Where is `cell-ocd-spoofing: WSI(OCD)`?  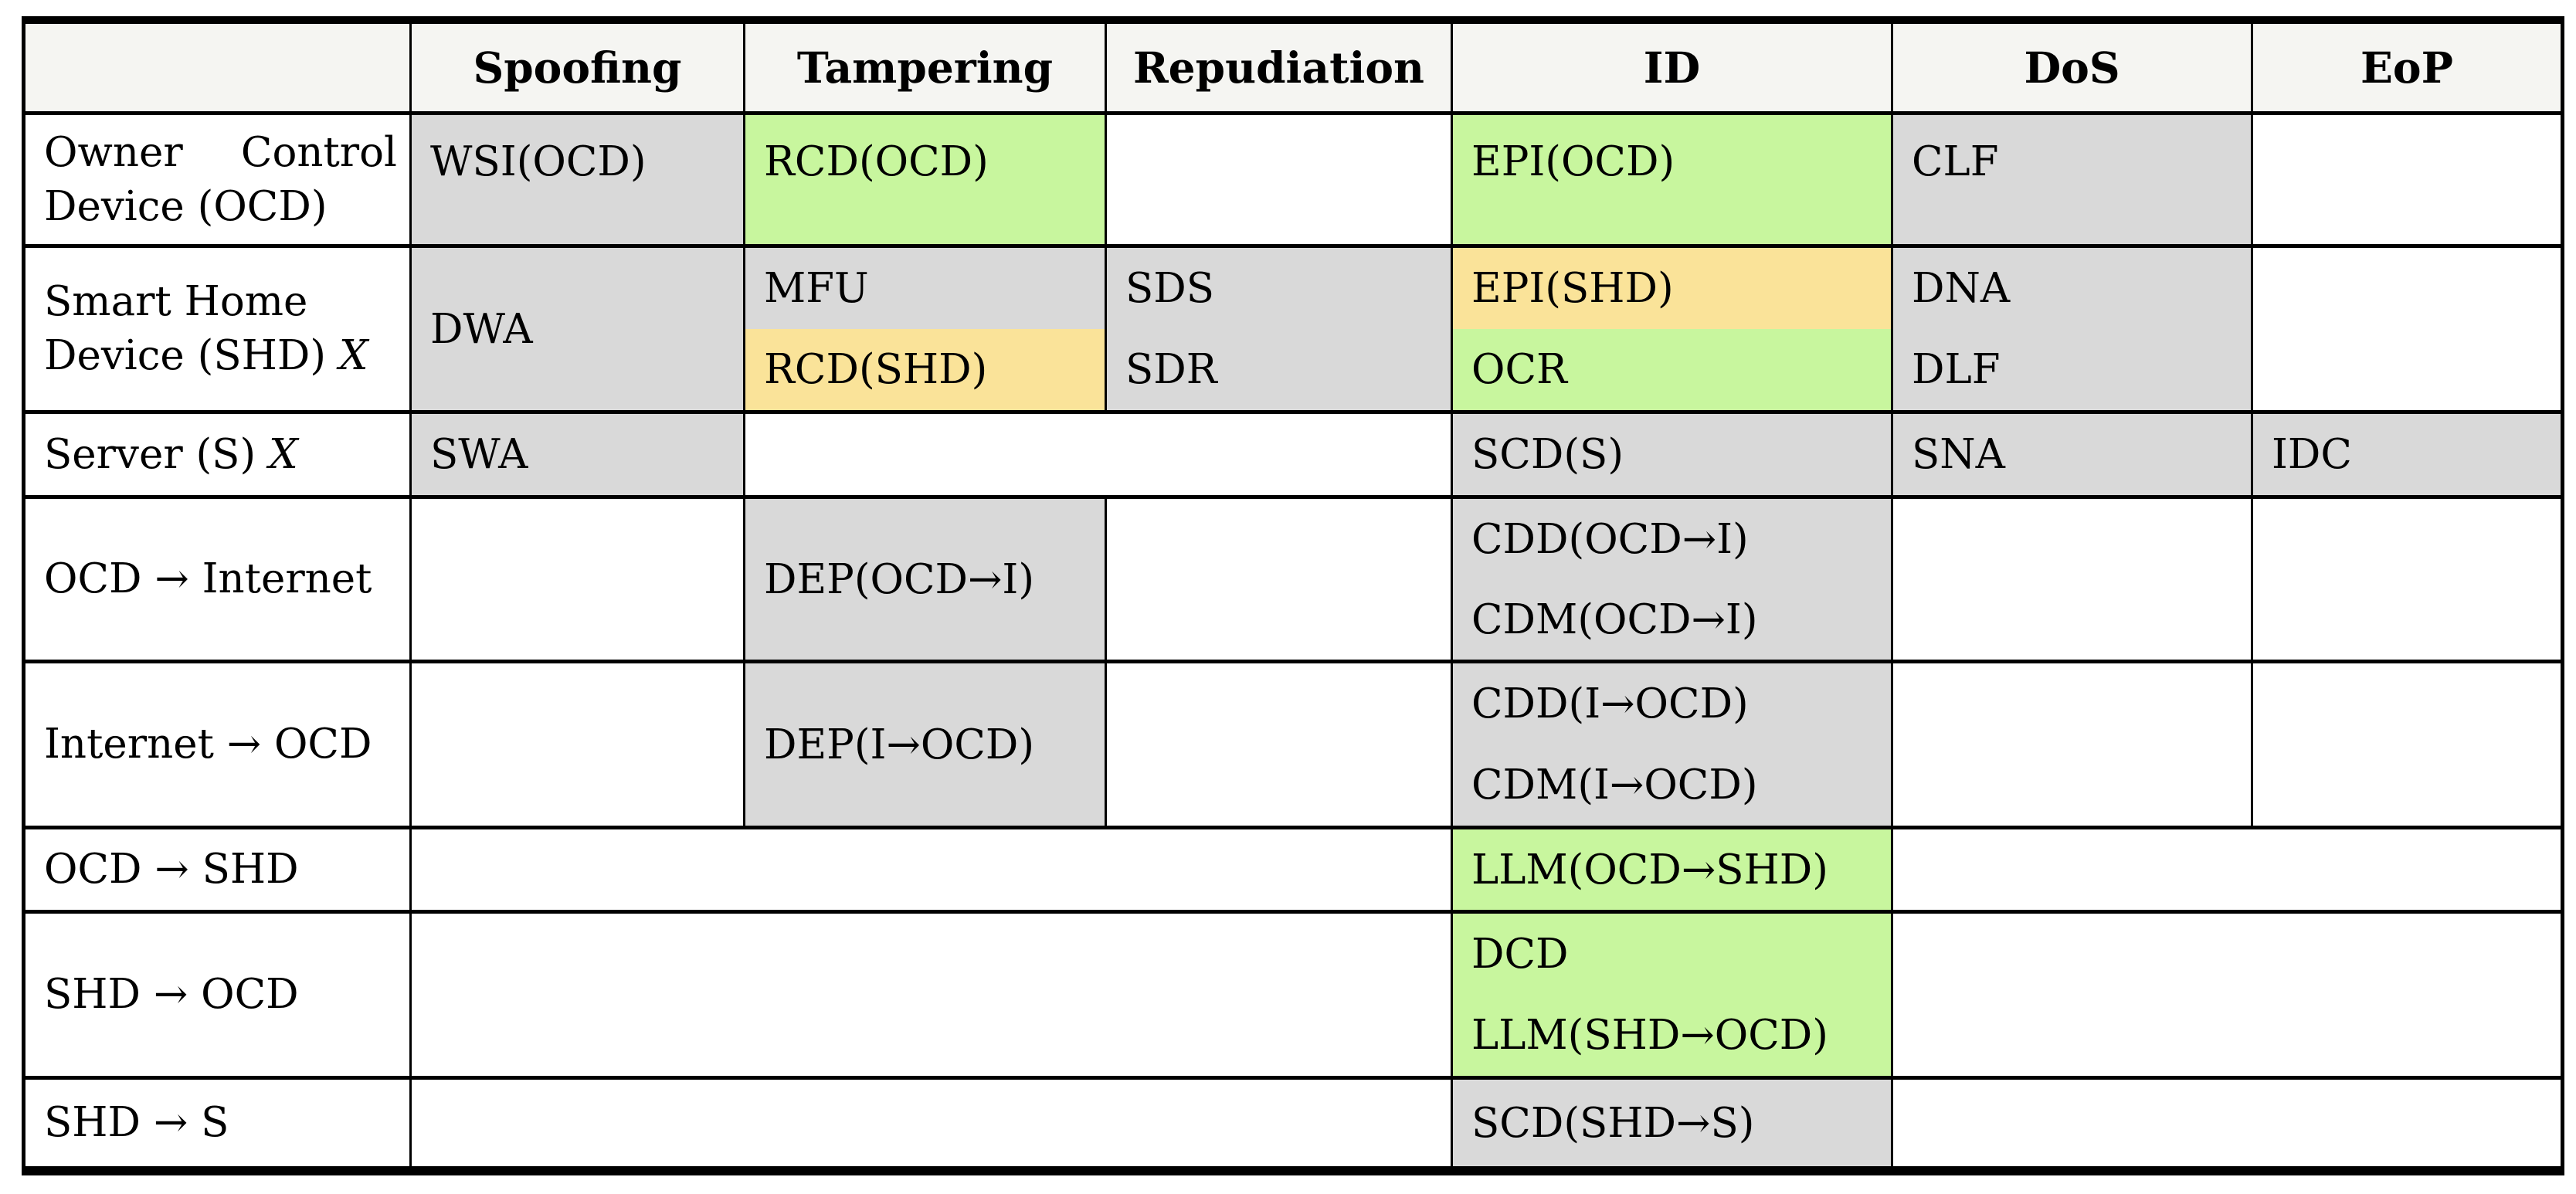 cell-ocd-spoofing: WSI(OCD) is located at coordinates (578, 181).